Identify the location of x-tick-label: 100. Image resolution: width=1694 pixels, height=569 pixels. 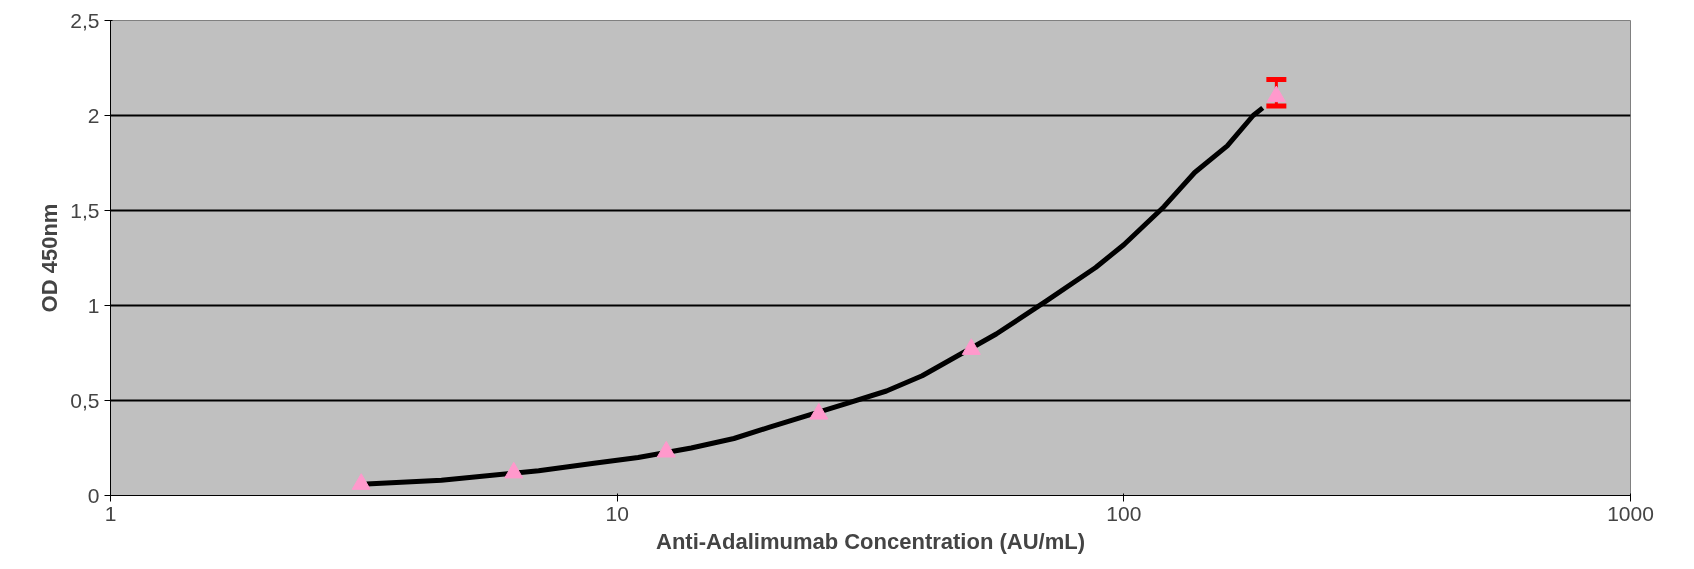
(1124, 513).